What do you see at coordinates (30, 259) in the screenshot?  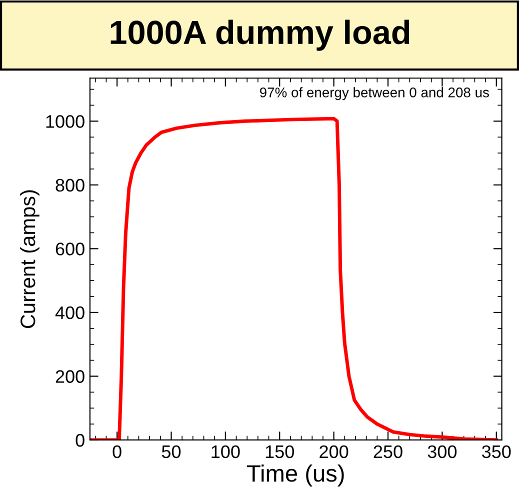 I see `y-axis-title: Current (amps)` at bounding box center [30, 259].